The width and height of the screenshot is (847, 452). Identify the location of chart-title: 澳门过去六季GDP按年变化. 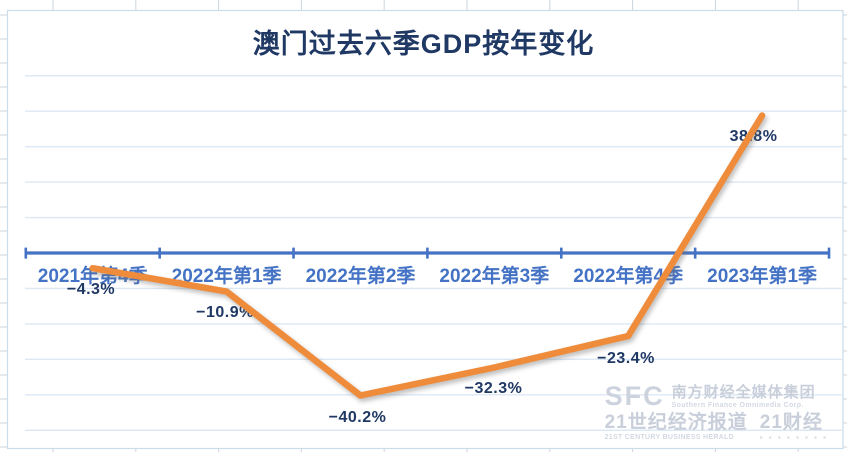
(423, 44).